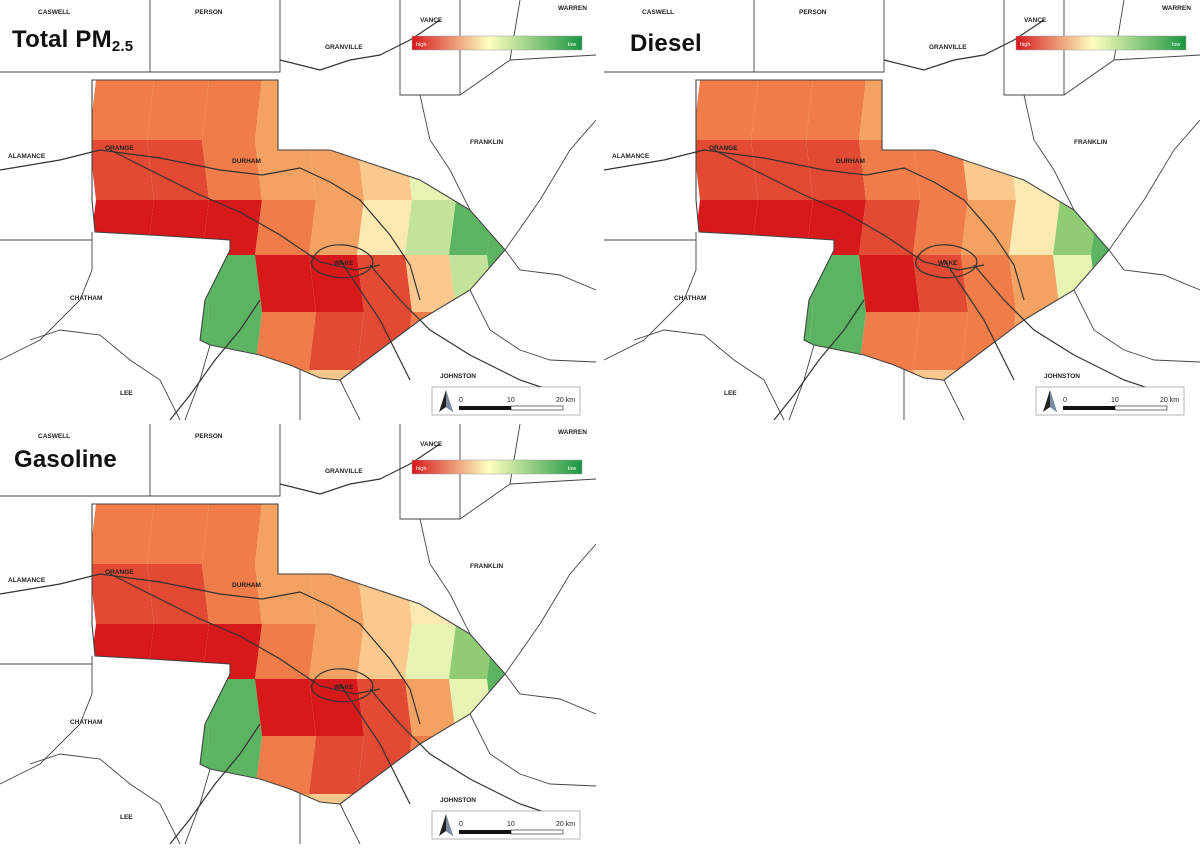  I want to click on county-label-person: PERSON, so click(209, 436).